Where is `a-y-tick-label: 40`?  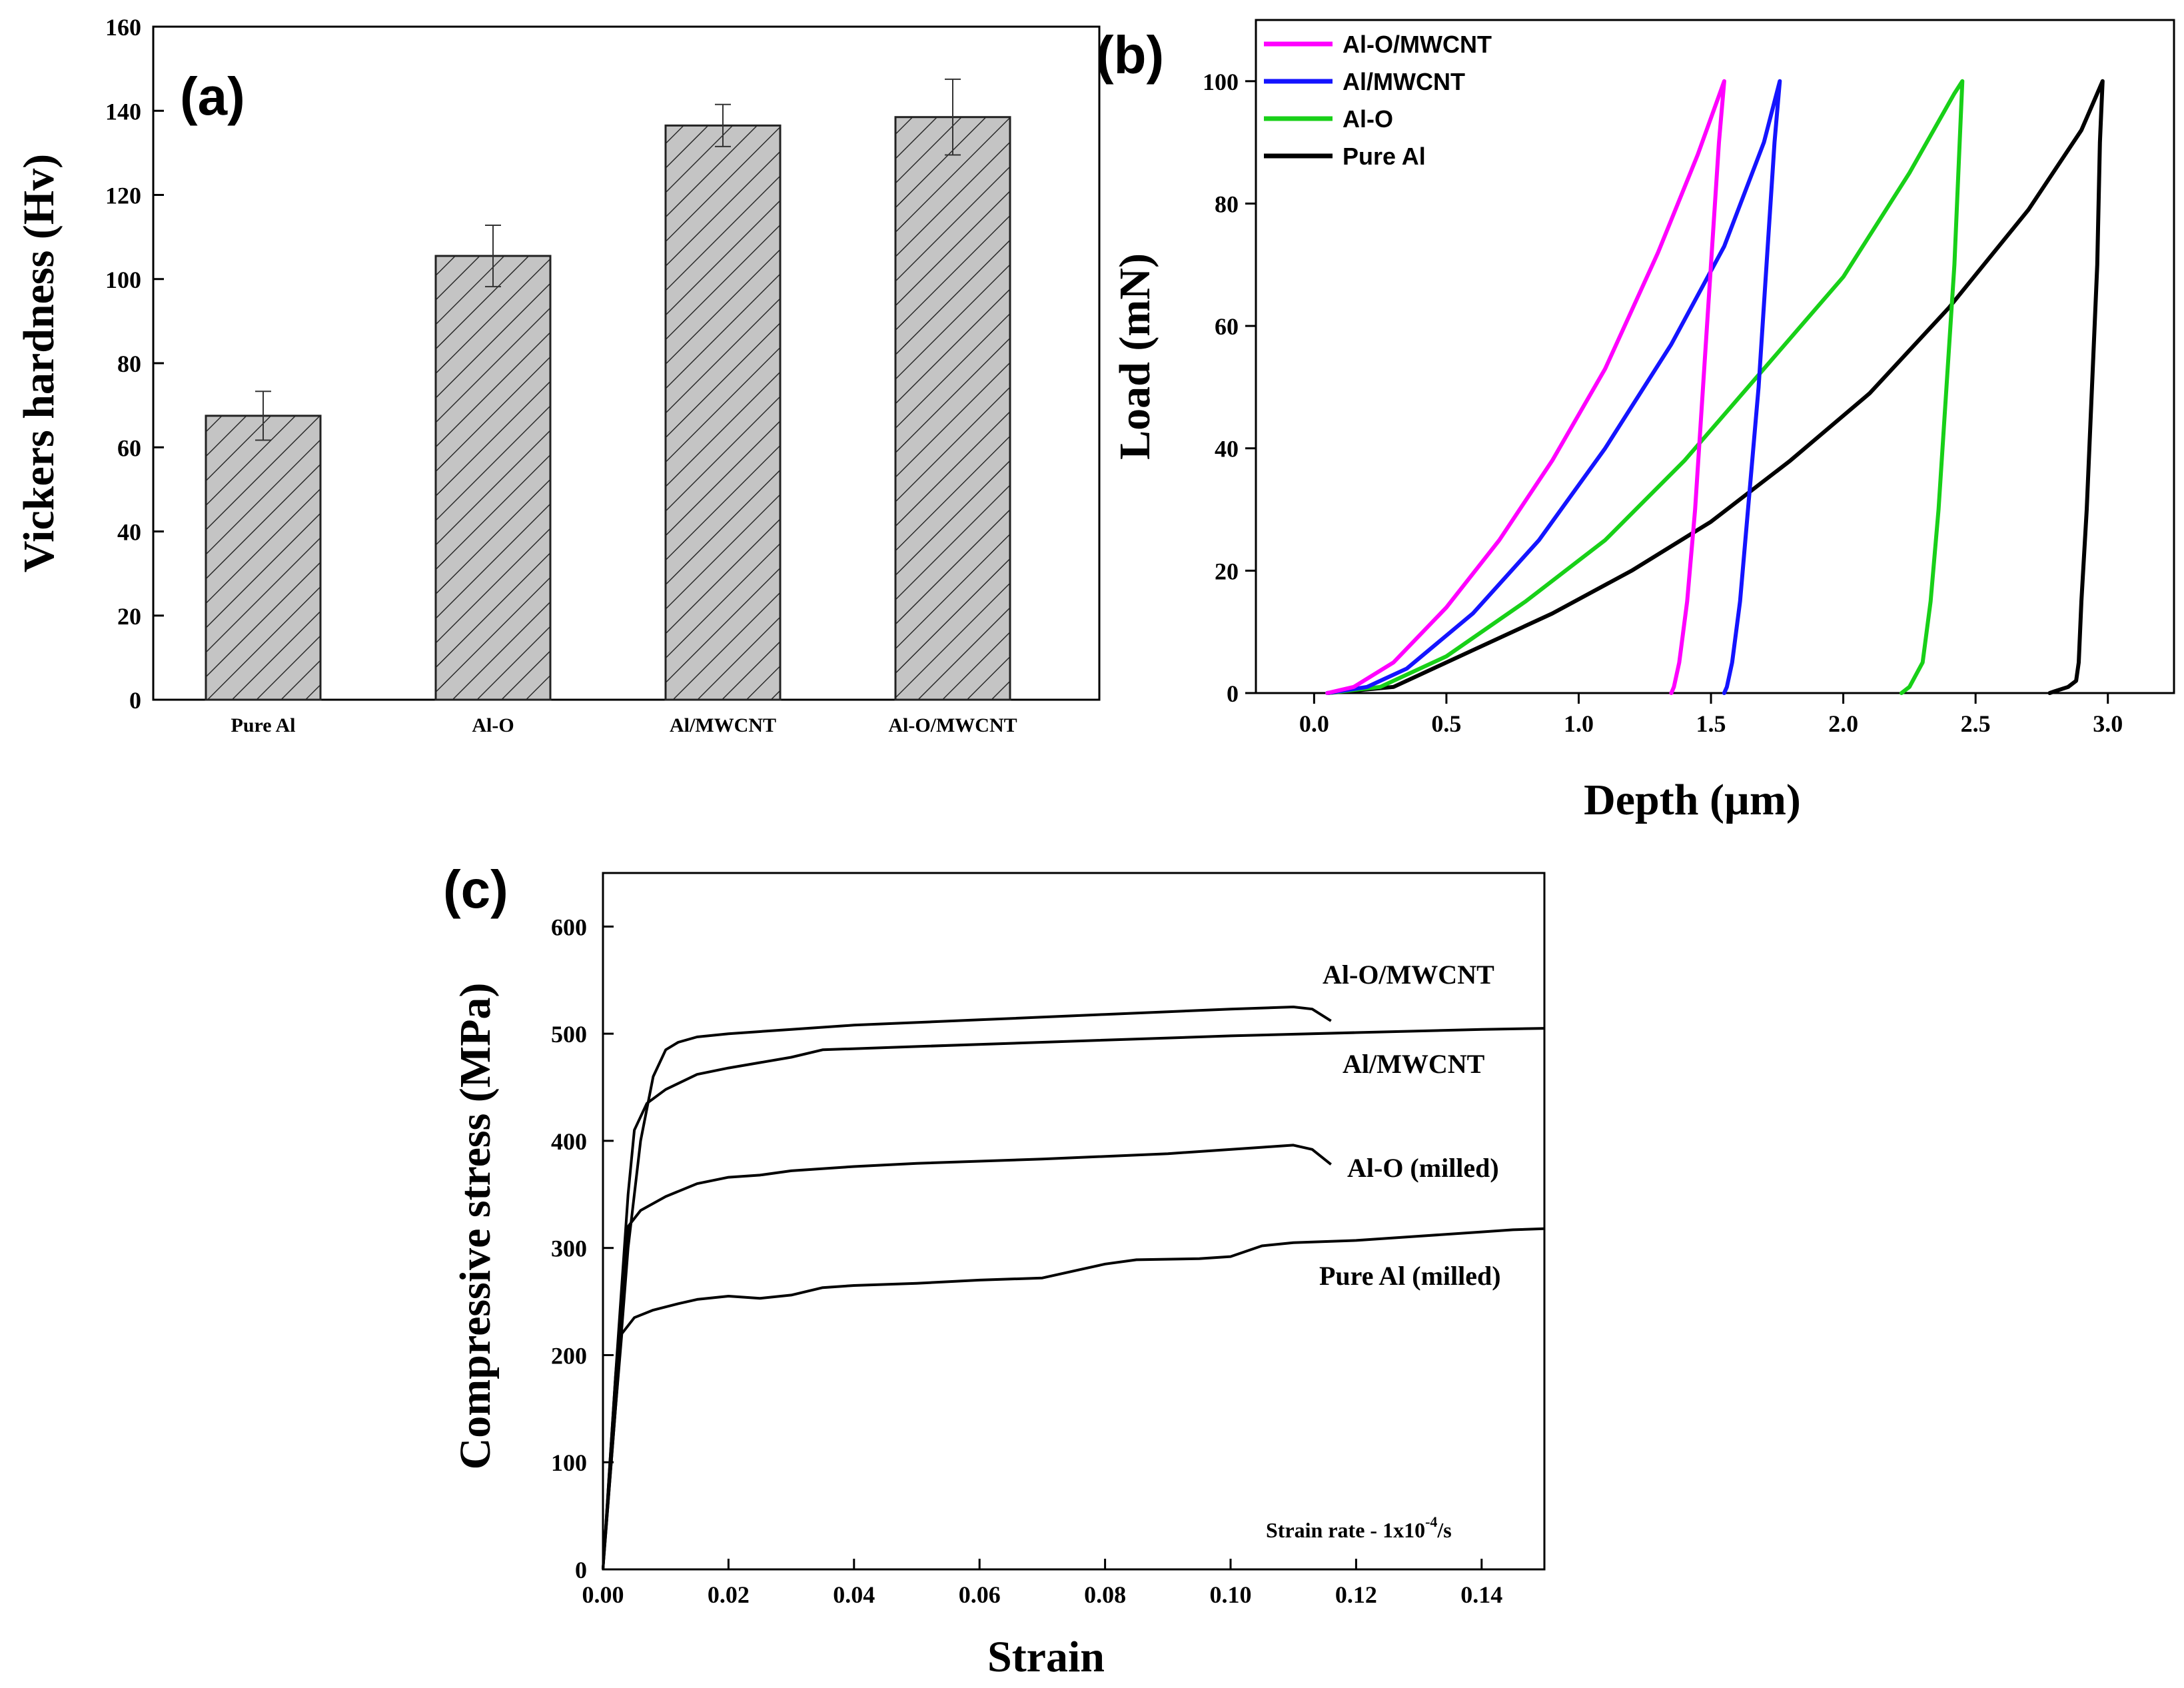 a-y-tick-label: 40 is located at coordinates (129, 532).